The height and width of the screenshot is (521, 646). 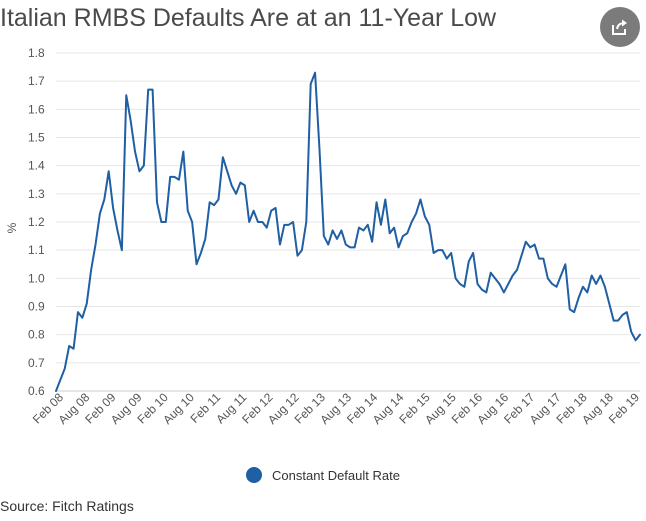 What do you see at coordinates (12, 227) in the screenshot?
I see `y-axis-label: %` at bounding box center [12, 227].